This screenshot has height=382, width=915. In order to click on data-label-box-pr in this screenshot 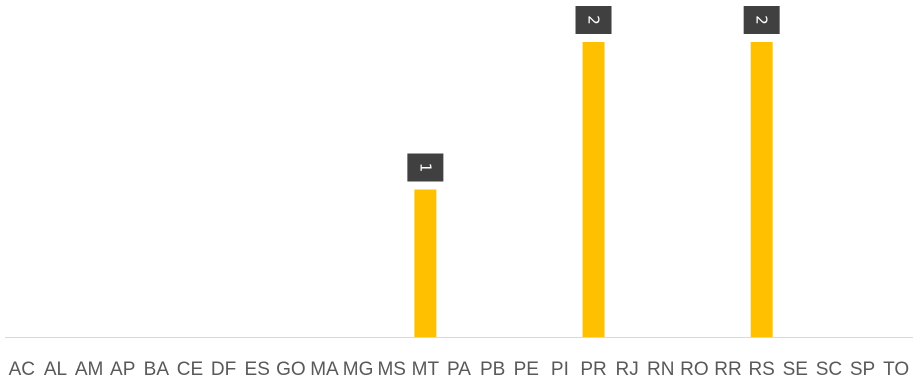, I will do `click(593, 20)`.